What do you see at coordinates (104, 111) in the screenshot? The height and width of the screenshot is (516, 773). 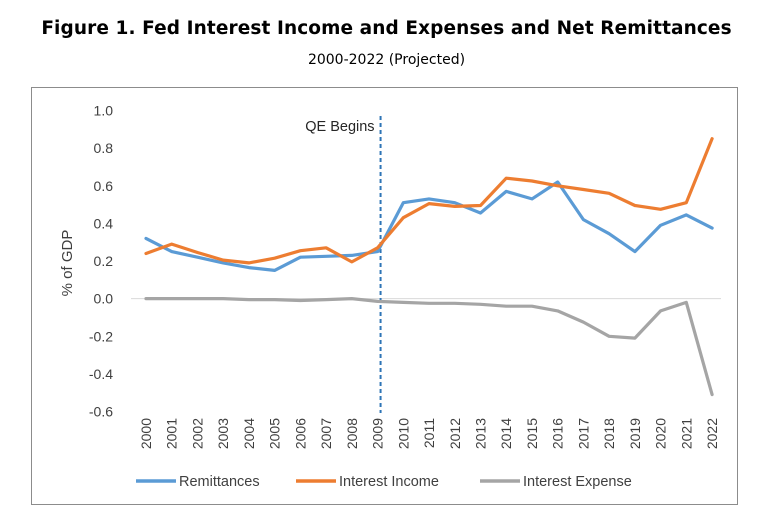 I see `y-tick-label: 1.0` at bounding box center [104, 111].